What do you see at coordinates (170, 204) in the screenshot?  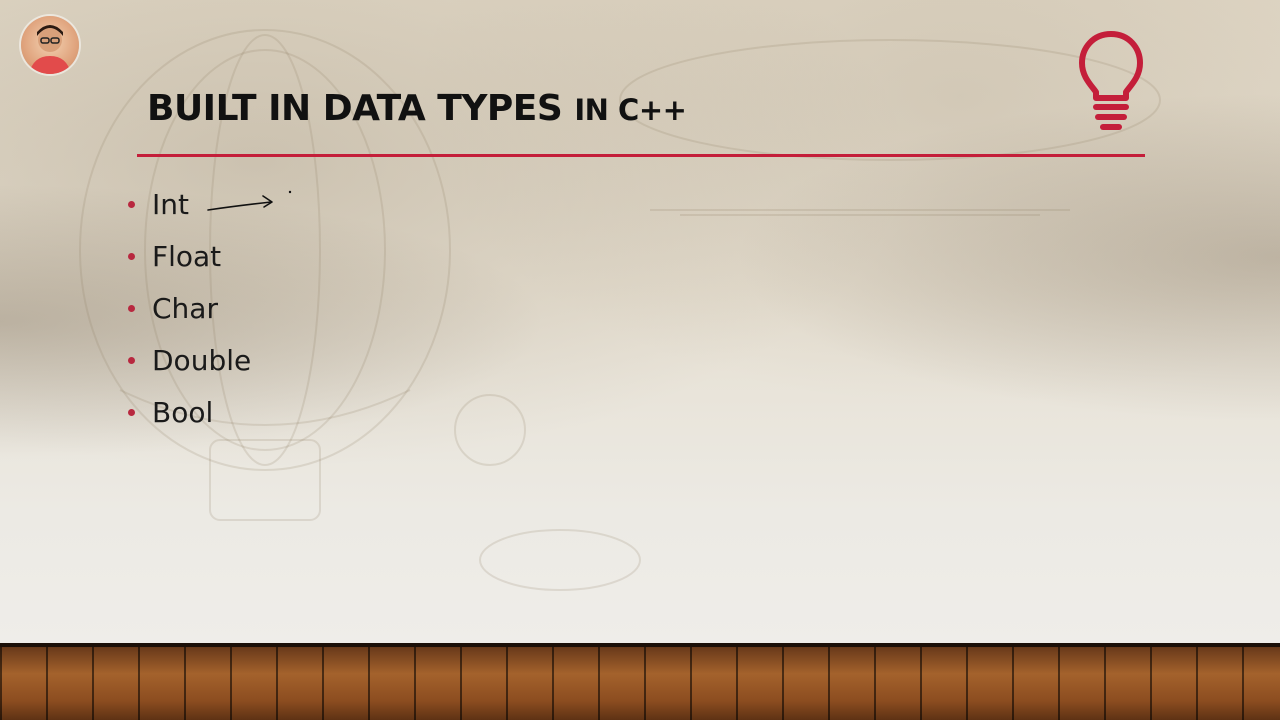 I see `list-item-label: Int` at bounding box center [170, 204].